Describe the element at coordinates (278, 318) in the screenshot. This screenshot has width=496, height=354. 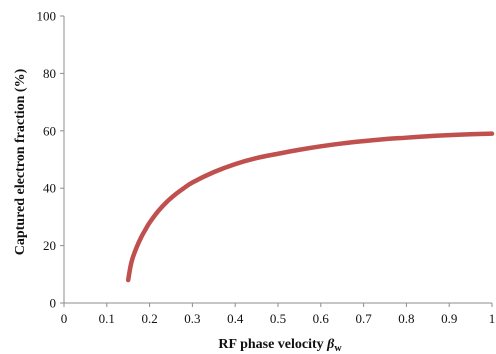
I see `x-tick-label: 0.5` at that location.